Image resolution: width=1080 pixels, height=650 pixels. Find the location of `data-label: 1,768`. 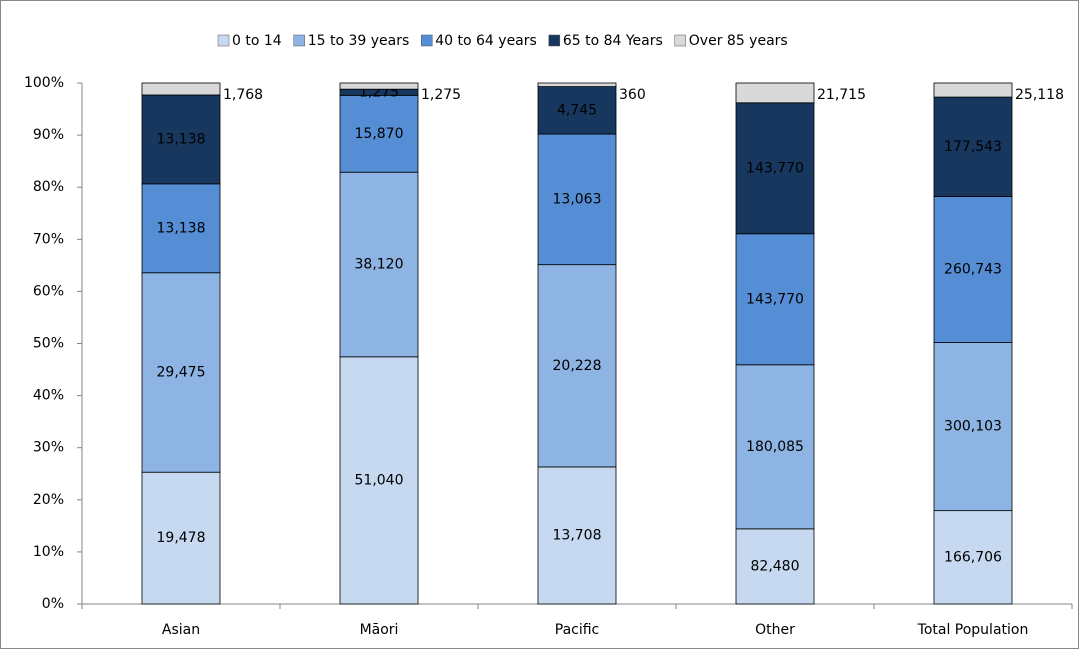

data-label: 1,768 is located at coordinates (243, 95).